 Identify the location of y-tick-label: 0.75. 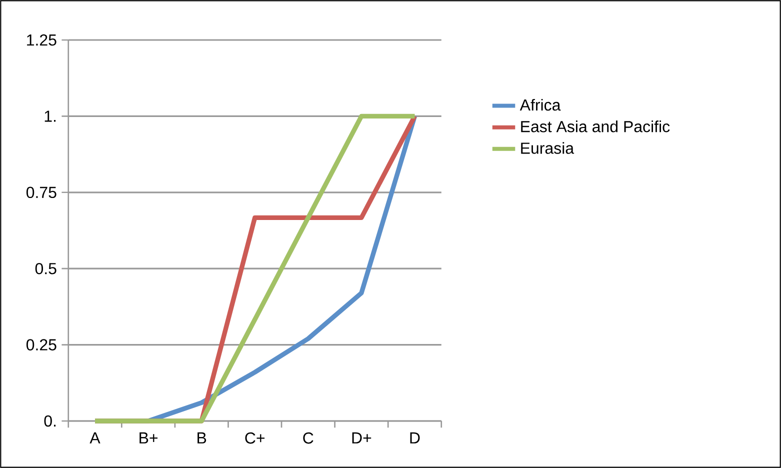
(41, 192).